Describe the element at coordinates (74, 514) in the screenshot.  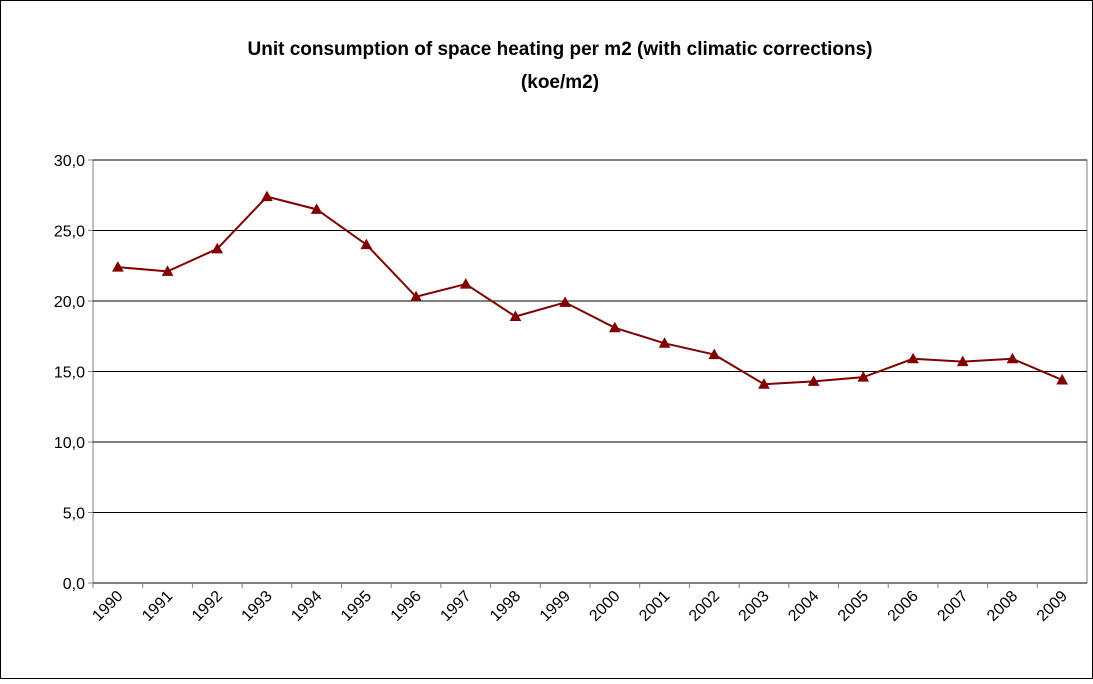
I see `y-tick-label: 5,0` at that location.